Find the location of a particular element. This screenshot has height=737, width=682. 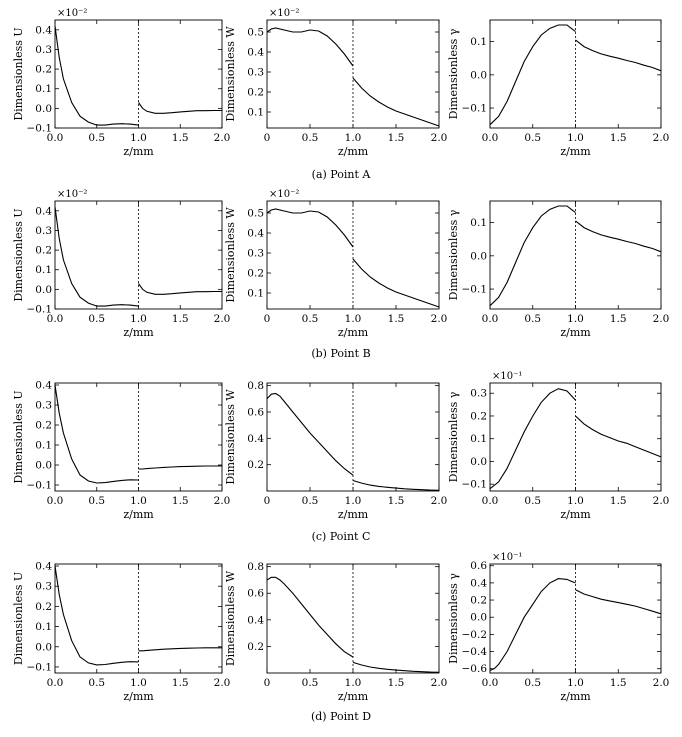

row-caption: (a) Point A is located at coordinates (342, 174).